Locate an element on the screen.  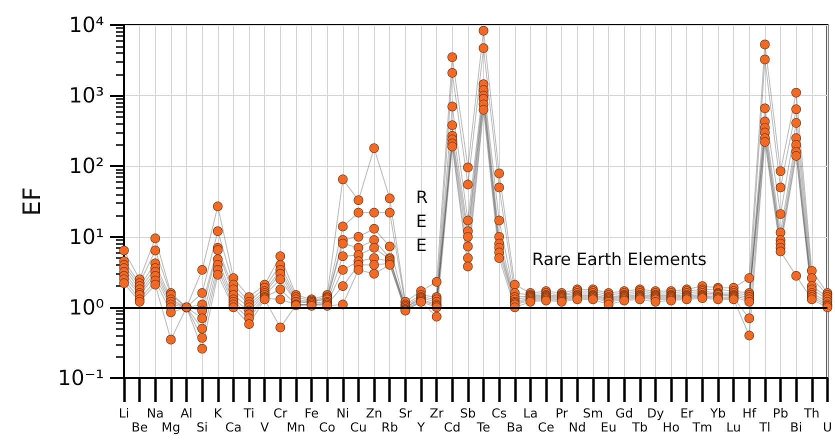
x-tick-label: Te is located at coordinates (483, 427).